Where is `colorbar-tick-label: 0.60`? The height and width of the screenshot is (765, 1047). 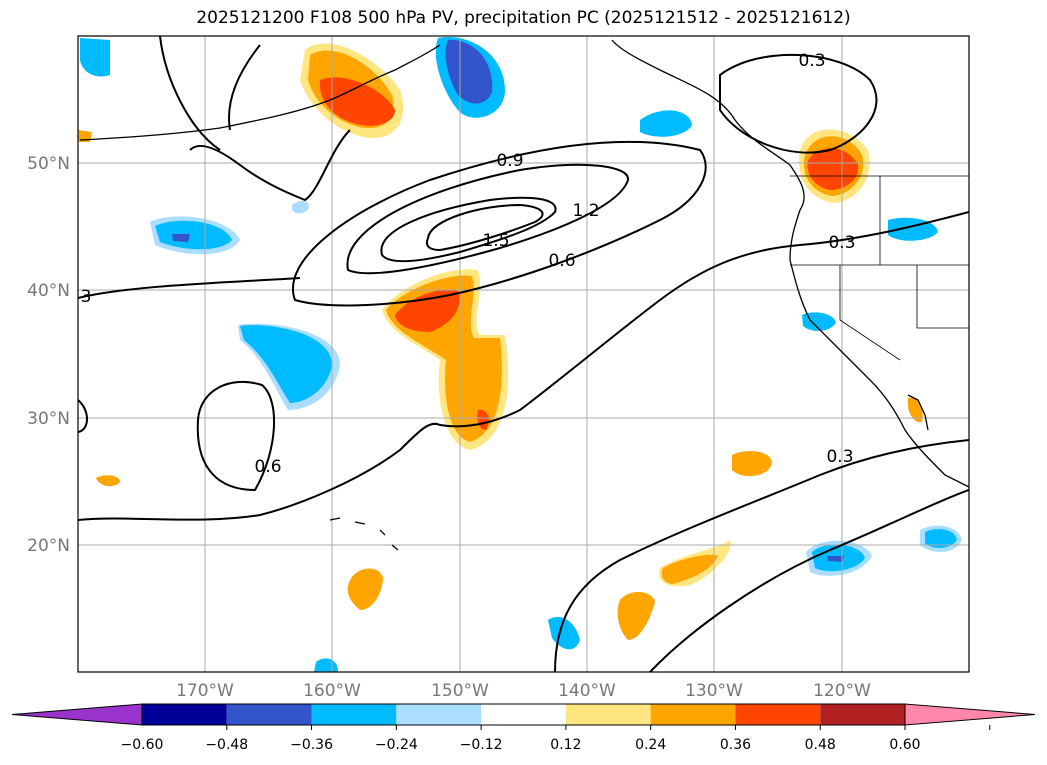 colorbar-tick-label: 0.60 is located at coordinates (904, 745).